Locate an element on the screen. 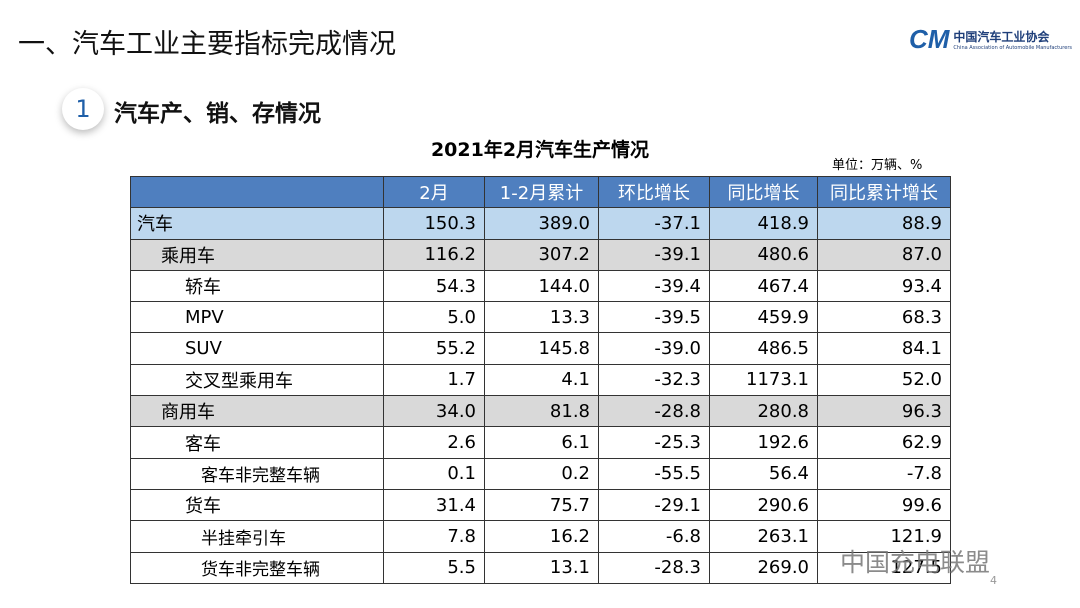 This screenshot has height=608, width=1080. value-cell: 13.1 is located at coordinates (541, 567).